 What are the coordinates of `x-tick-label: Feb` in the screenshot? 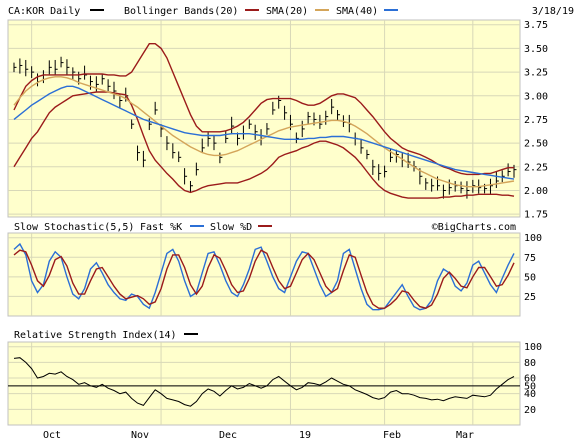 It's located at (392, 435).